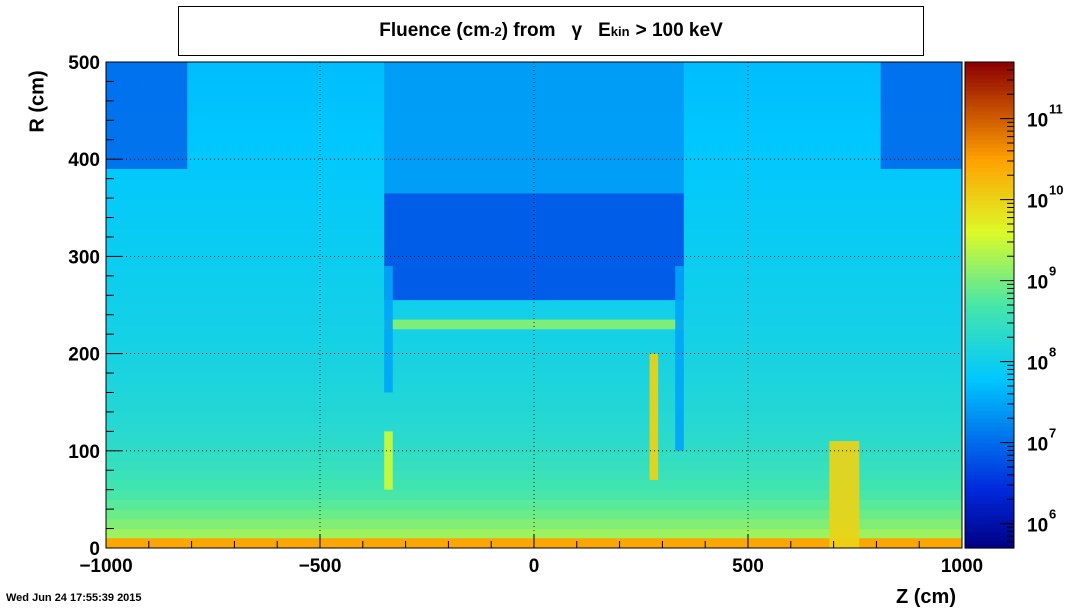 The width and height of the screenshot is (1068, 610). I want to click on colorbar-label-exponent: 8, so click(1052, 352).